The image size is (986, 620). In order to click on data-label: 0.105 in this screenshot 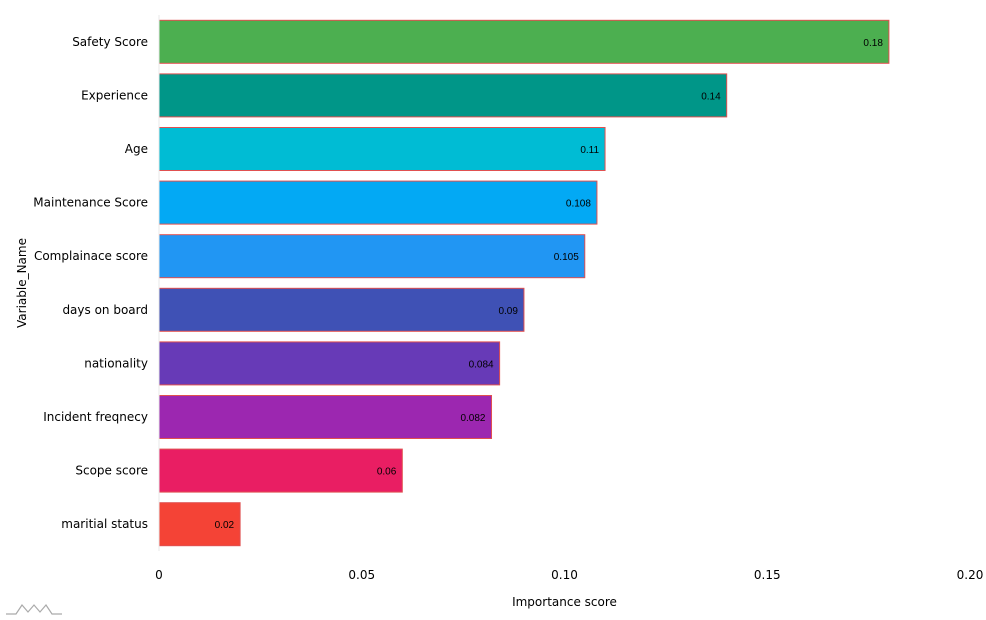, I will do `click(566, 257)`.